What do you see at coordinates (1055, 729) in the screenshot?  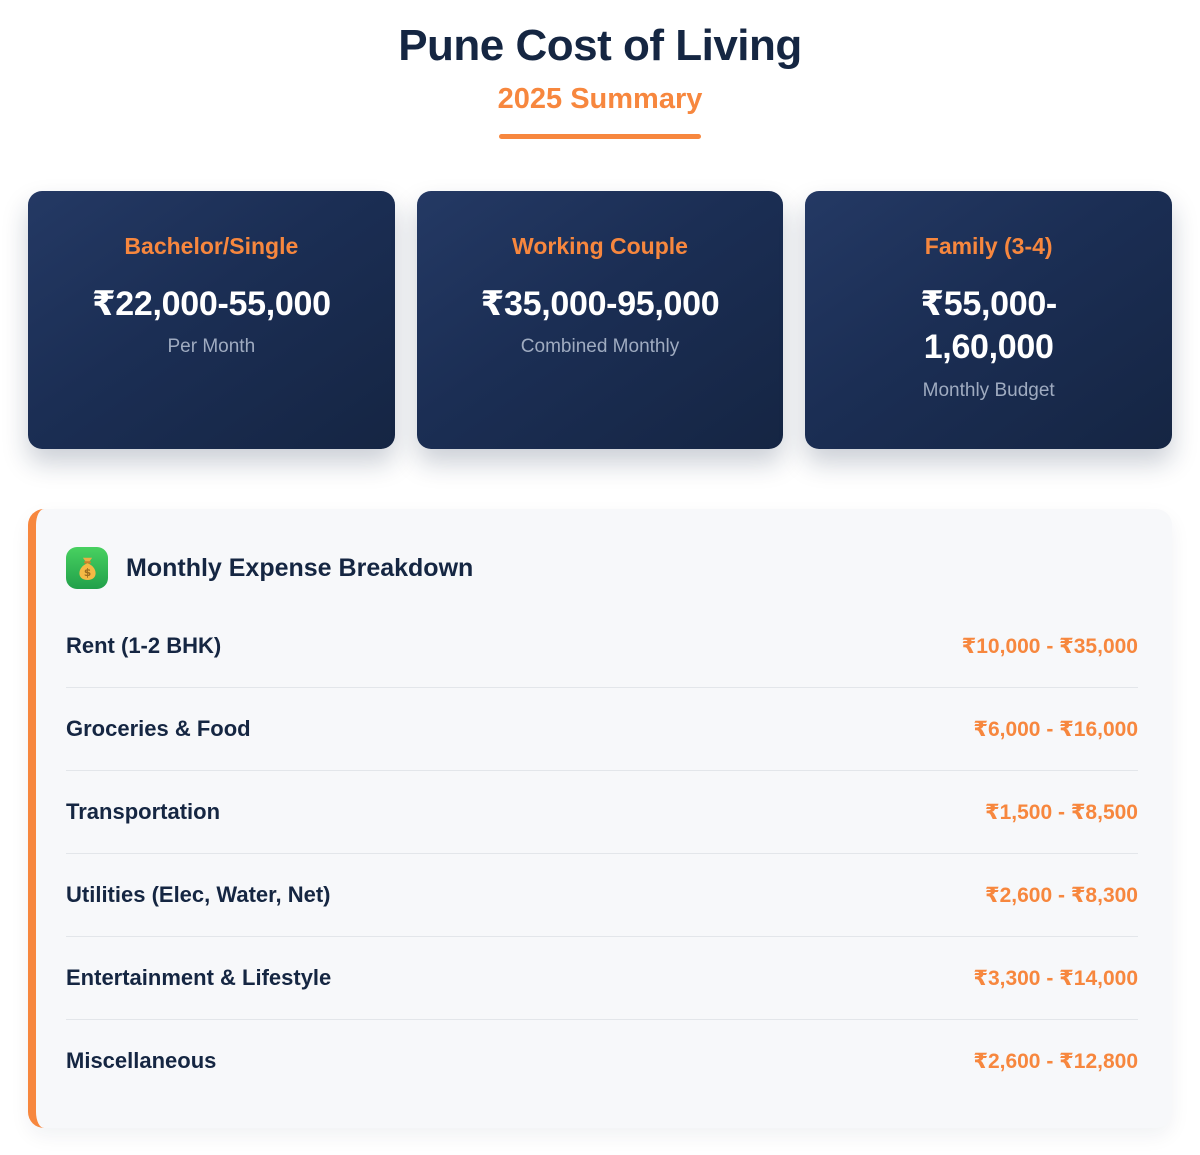 I see `expense-value: ₹6,000 - ₹16,000` at bounding box center [1055, 729].